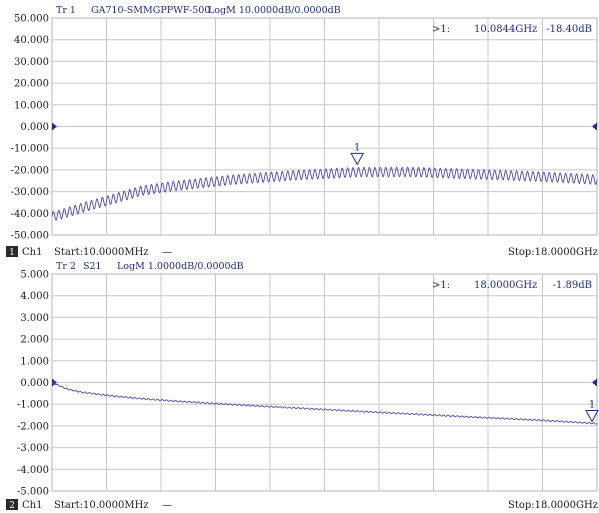  What do you see at coordinates (33, 426) in the screenshot?
I see `trace2-ytick-label: -2.000` at bounding box center [33, 426].